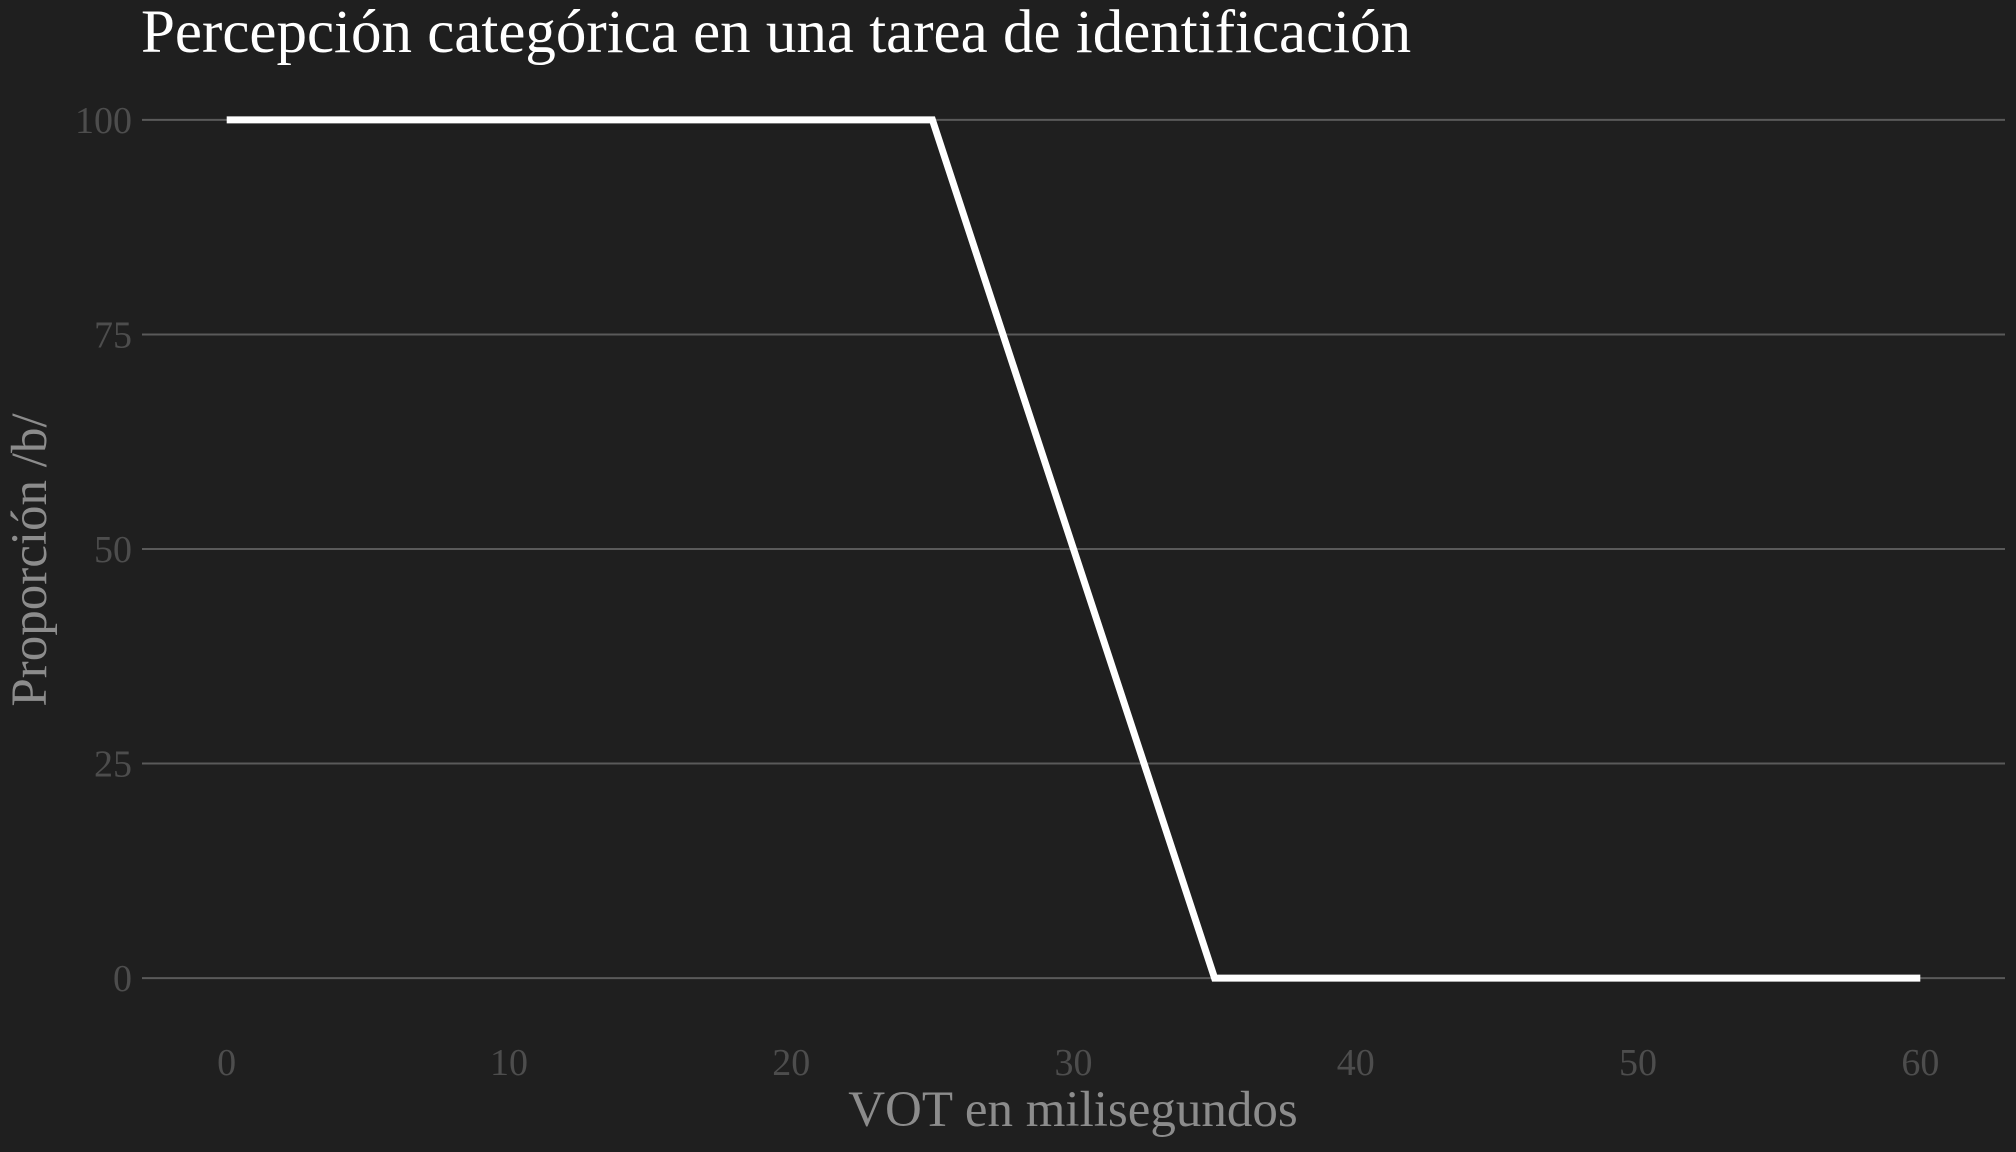 Image resolution: width=2016 pixels, height=1152 pixels. I want to click on y-tick-label: 0, so click(122, 979).